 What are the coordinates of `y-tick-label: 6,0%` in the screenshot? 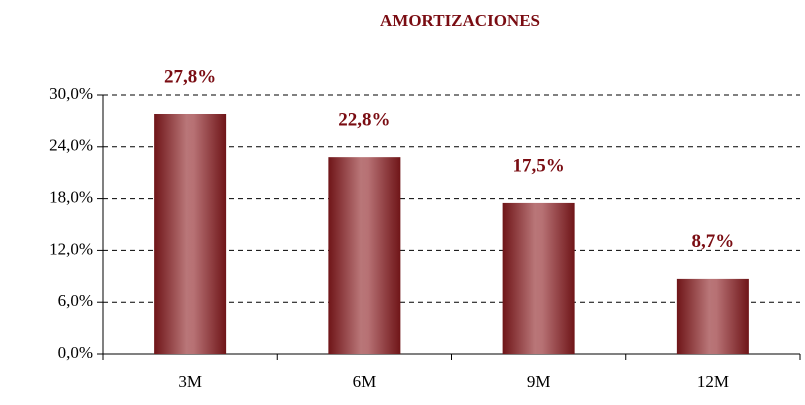 It's located at (75, 300).